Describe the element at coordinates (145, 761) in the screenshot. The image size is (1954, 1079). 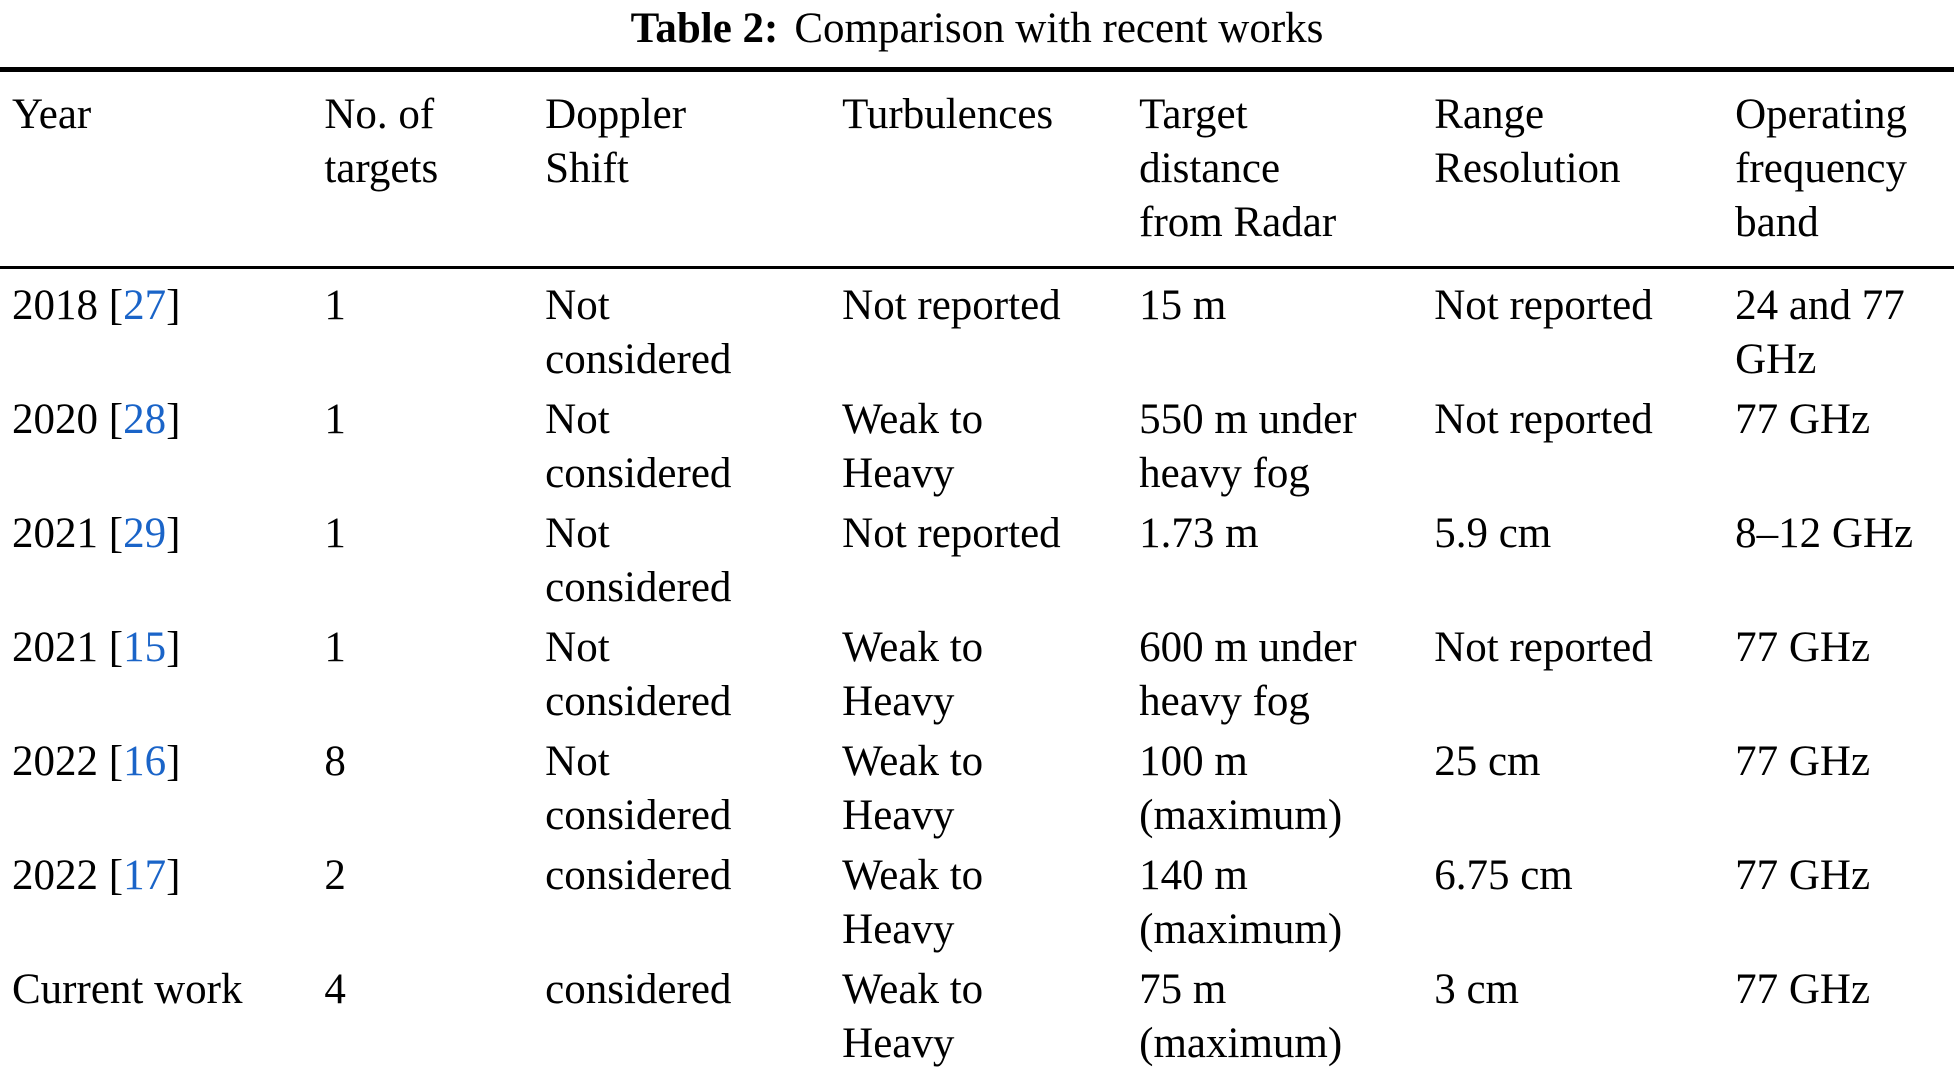
I see `citation-link: 16` at that location.